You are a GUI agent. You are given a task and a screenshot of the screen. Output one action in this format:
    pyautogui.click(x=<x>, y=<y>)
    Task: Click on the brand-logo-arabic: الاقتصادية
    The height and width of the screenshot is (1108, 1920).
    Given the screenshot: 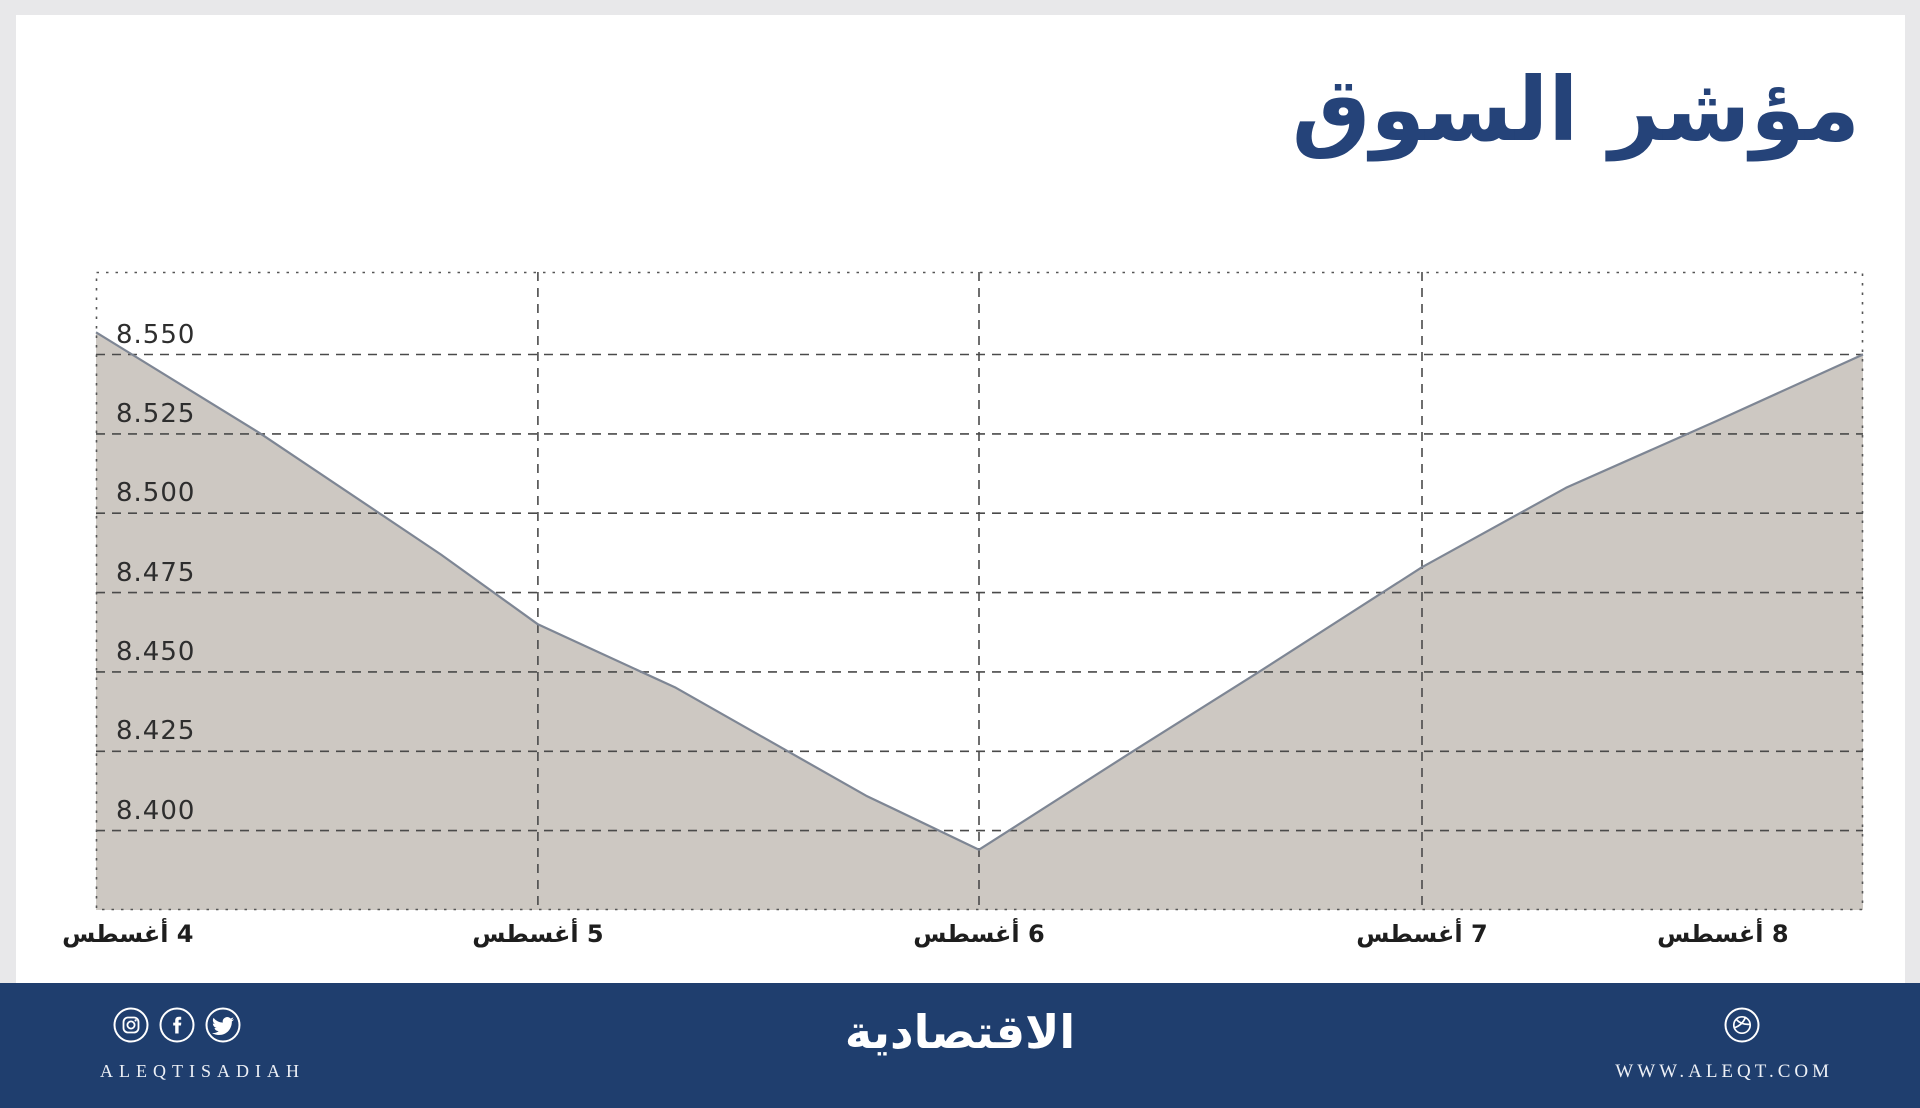 What is the action you would take?
    pyautogui.click(x=960, y=1032)
    